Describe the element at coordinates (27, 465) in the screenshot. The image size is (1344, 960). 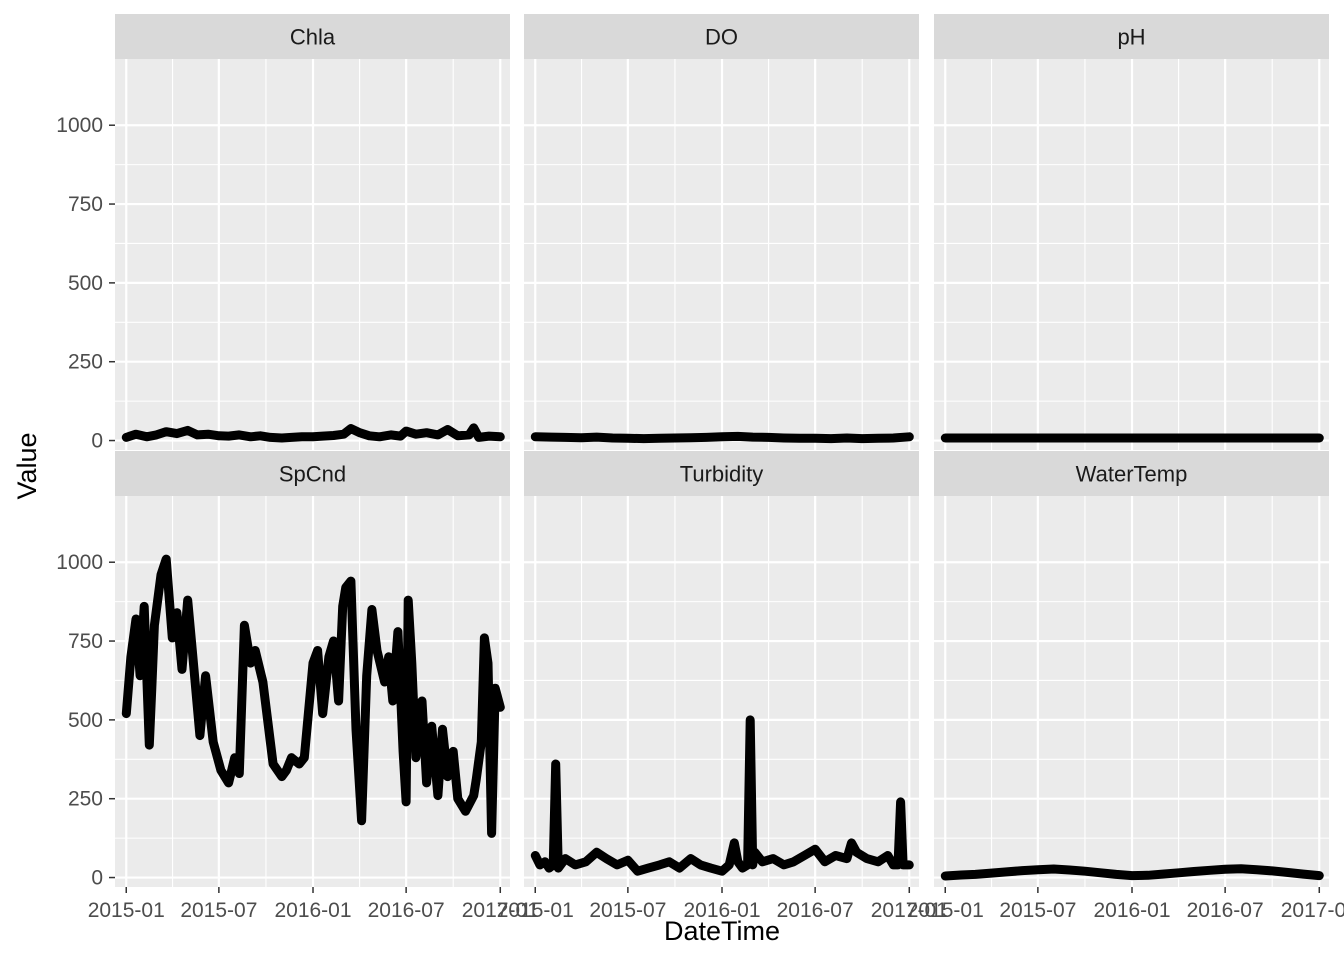
I see `y-axis-title: Value` at that location.